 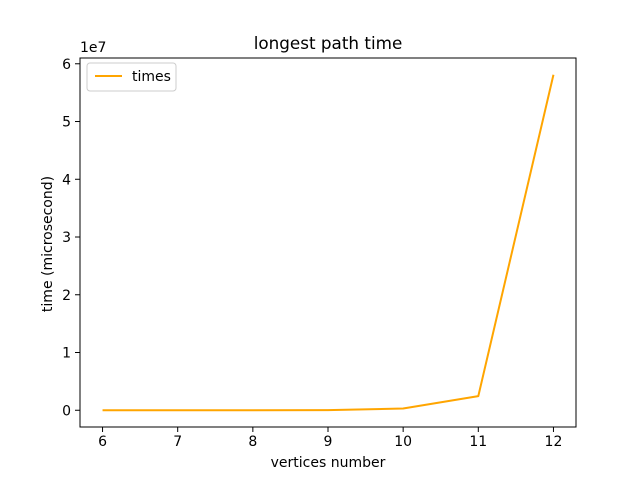 I want to click on legend-box, so click(x=131, y=77).